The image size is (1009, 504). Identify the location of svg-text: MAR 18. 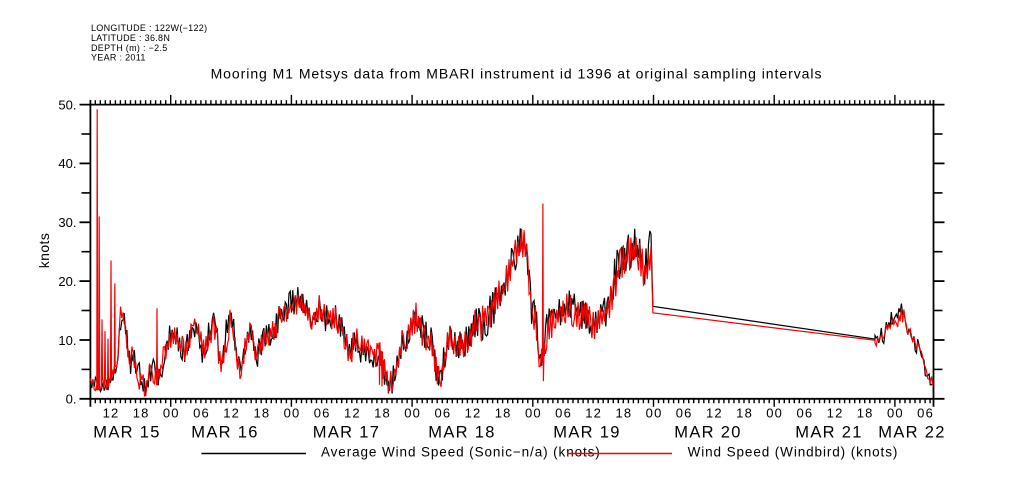
(461, 433).